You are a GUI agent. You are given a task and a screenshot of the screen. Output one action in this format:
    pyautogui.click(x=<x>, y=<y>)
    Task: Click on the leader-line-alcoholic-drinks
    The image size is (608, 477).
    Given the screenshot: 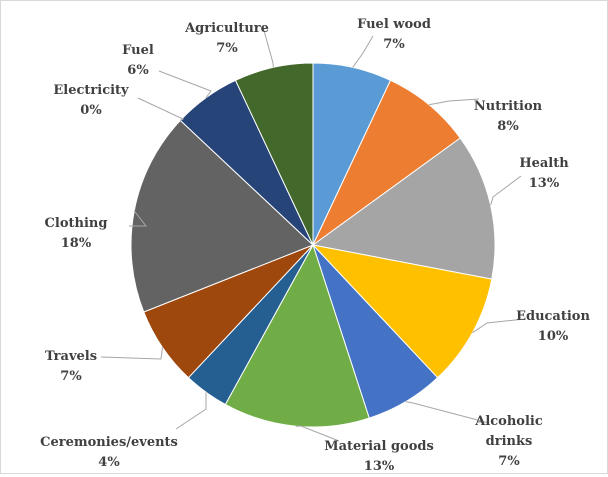 What is the action you would take?
    pyautogui.click(x=447, y=412)
    